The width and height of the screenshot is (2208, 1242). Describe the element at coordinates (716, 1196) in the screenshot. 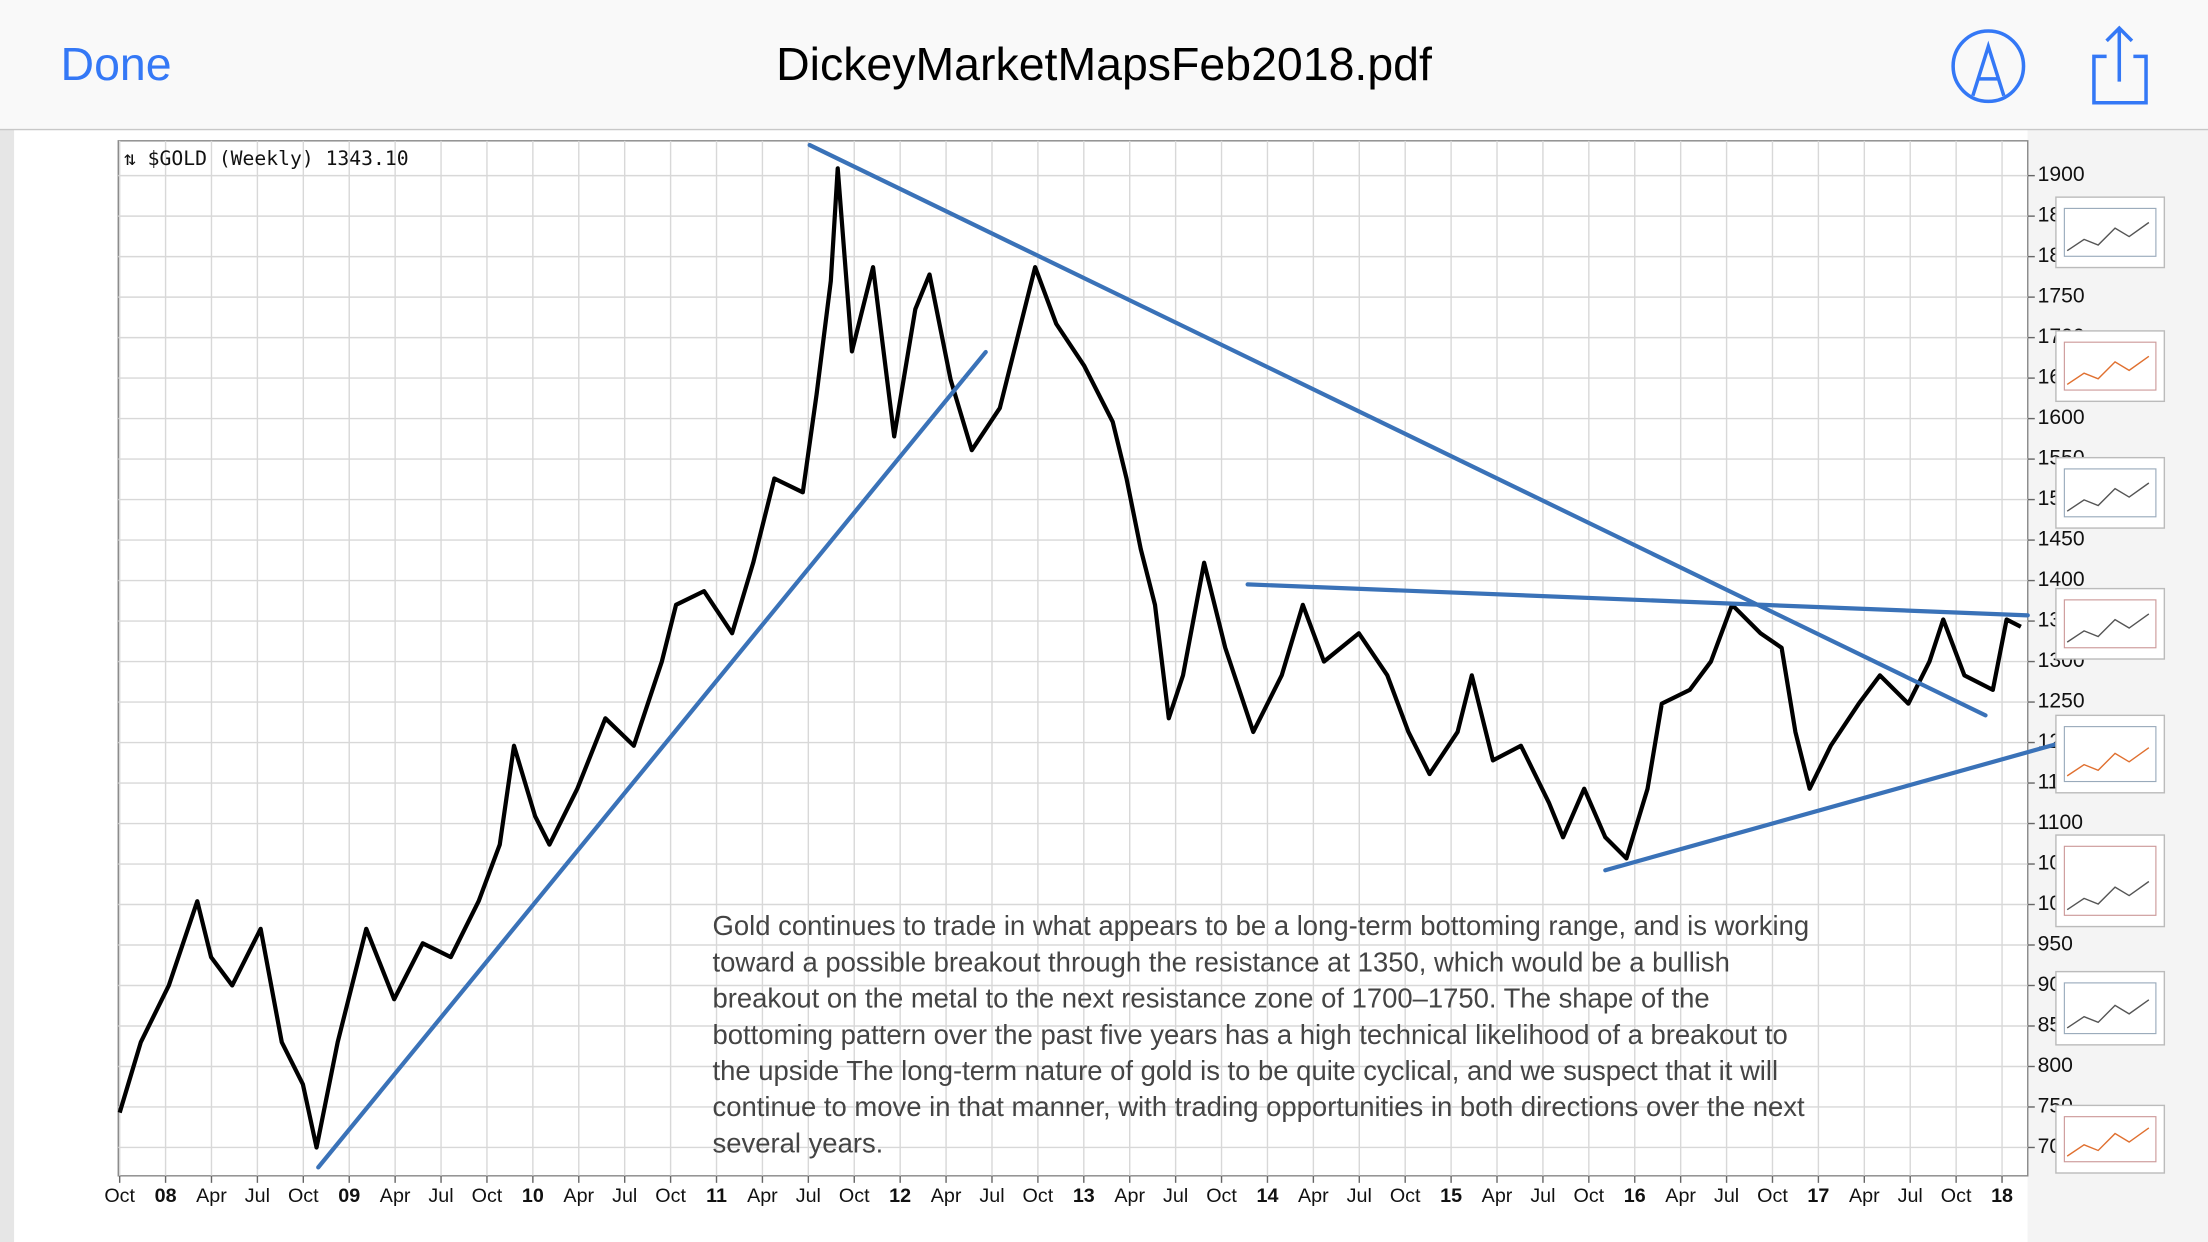

I see `x-tick-label: 11` at that location.